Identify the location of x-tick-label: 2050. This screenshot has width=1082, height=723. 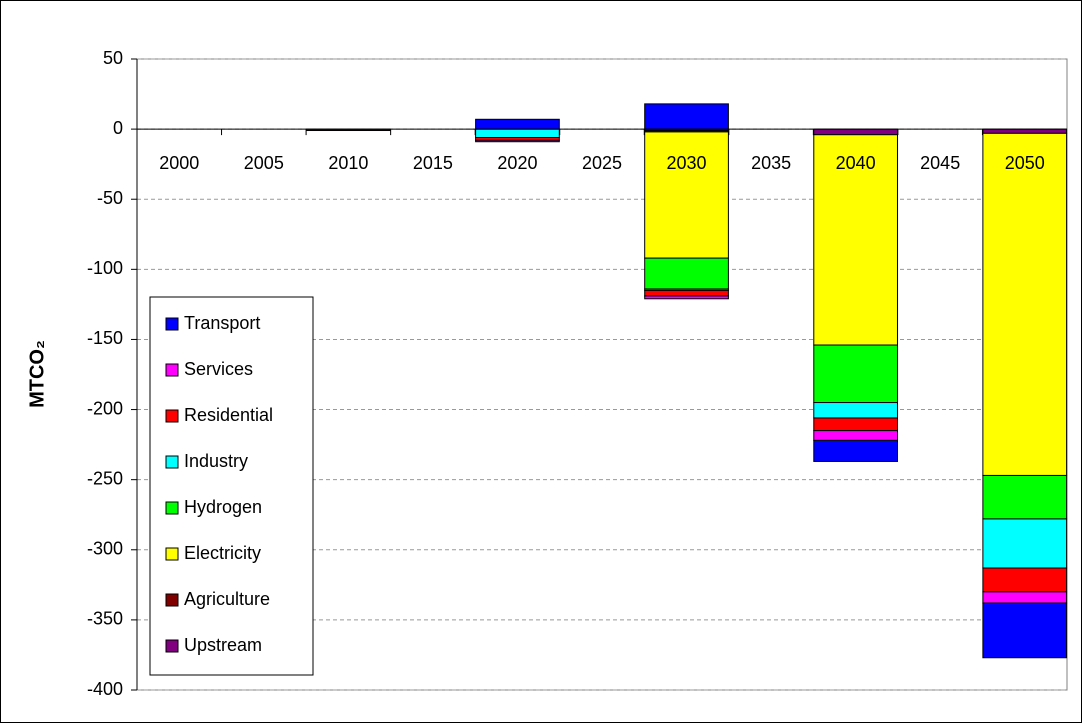
(1025, 163).